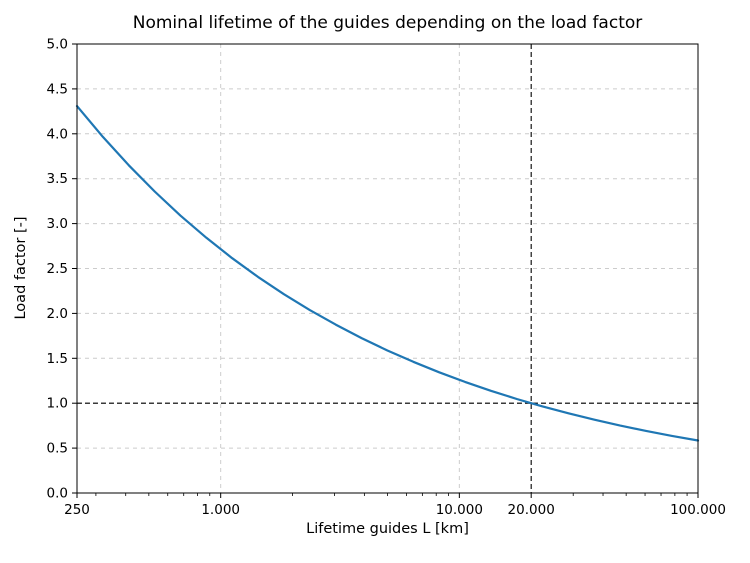 This screenshot has height=563, width=750. Describe the element at coordinates (57, 494) in the screenshot. I see `y-tick-label: 0.0` at that location.